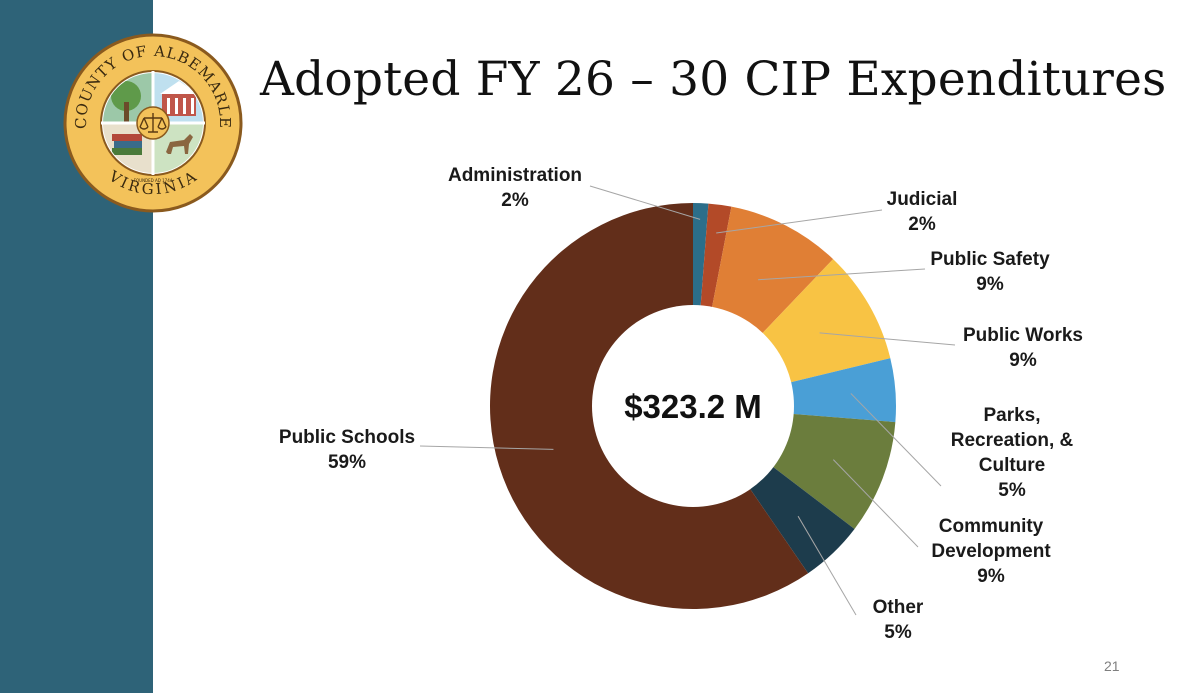 The width and height of the screenshot is (1204, 693). What do you see at coordinates (515, 175) in the screenshot?
I see `data-label-line: Administration` at bounding box center [515, 175].